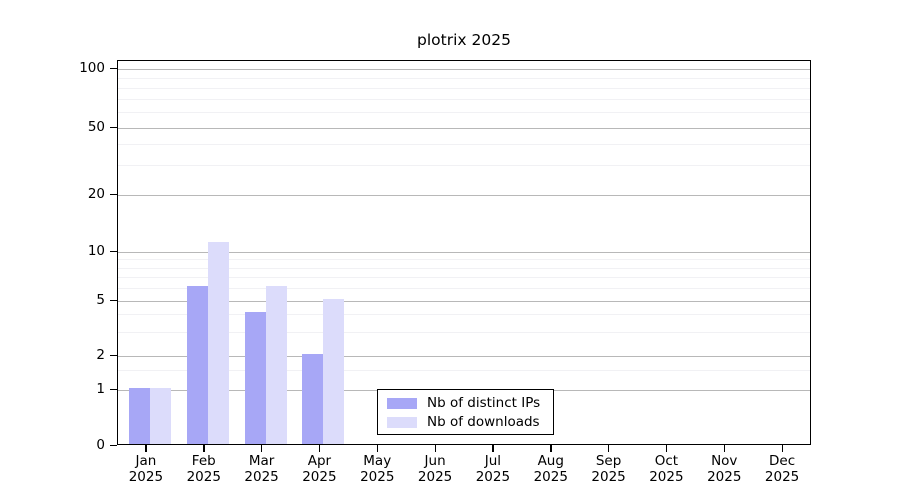 The height and width of the screenshot is (500, 900). Describe the element at coordinates (203, 461) in the screenshot. I see `x-tick-month: Feb` at that location.